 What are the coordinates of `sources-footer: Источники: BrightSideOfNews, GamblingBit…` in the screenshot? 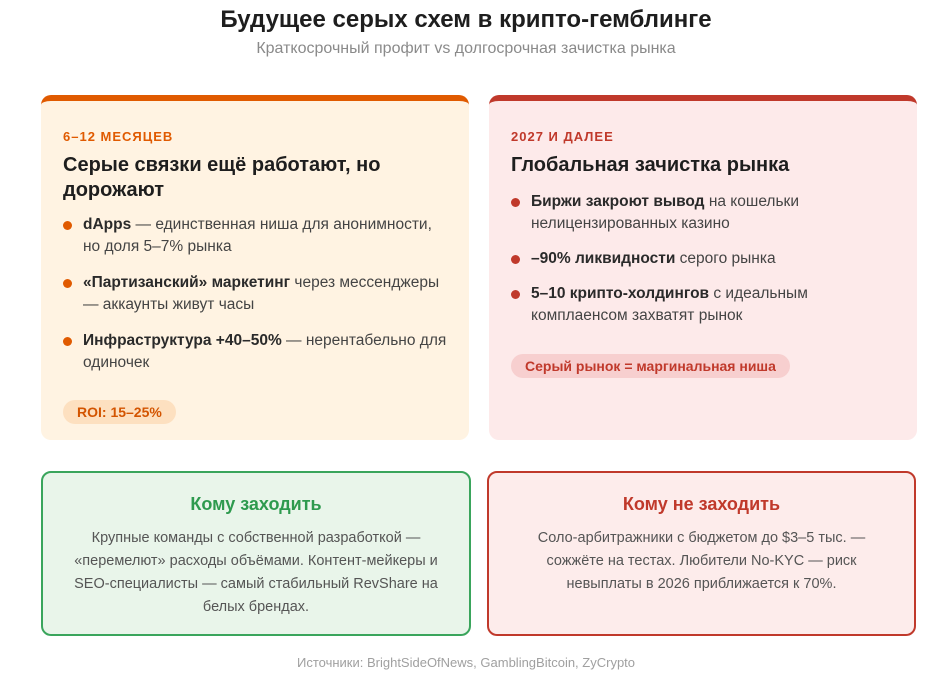 It's located at (466, 662).